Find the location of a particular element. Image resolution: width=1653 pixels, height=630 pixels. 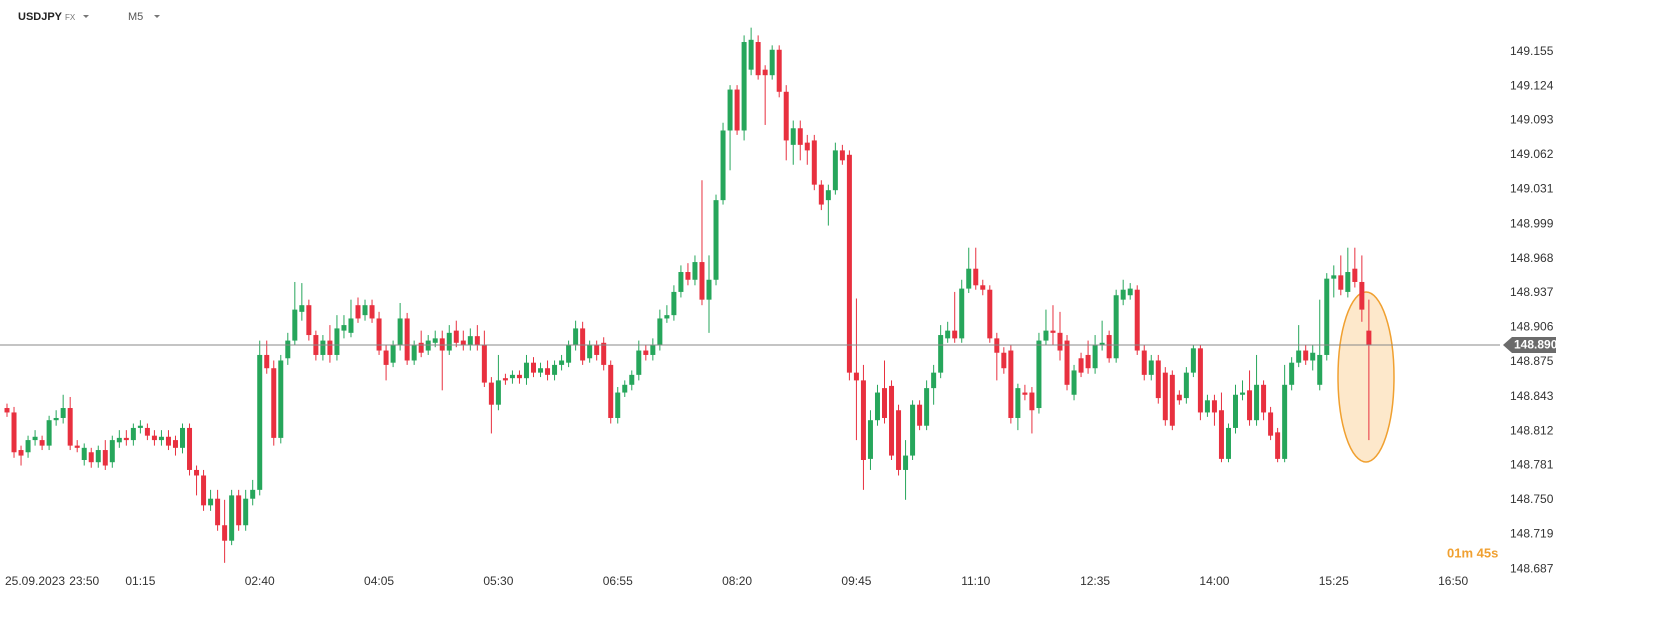

symbol-dropdown is located at coordinates (86, 16).